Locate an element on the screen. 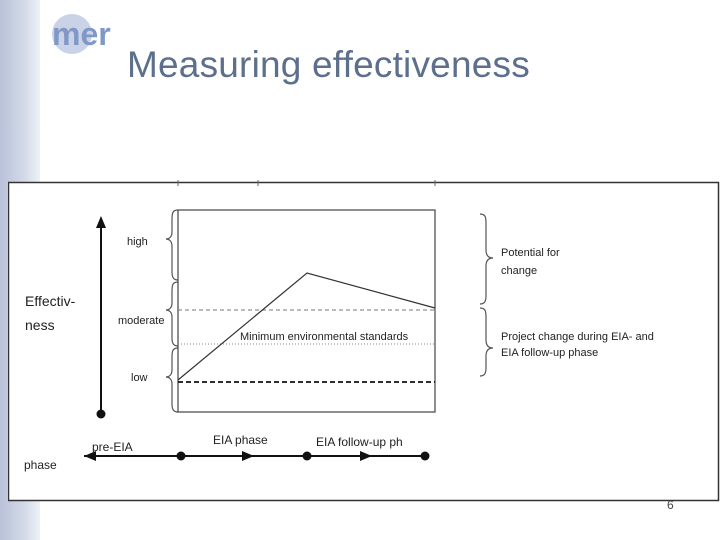 The height and width of the screenshot is (540, 720). project-change-label-line1: Project change during EIA- and is located at coordinates (577, 337).